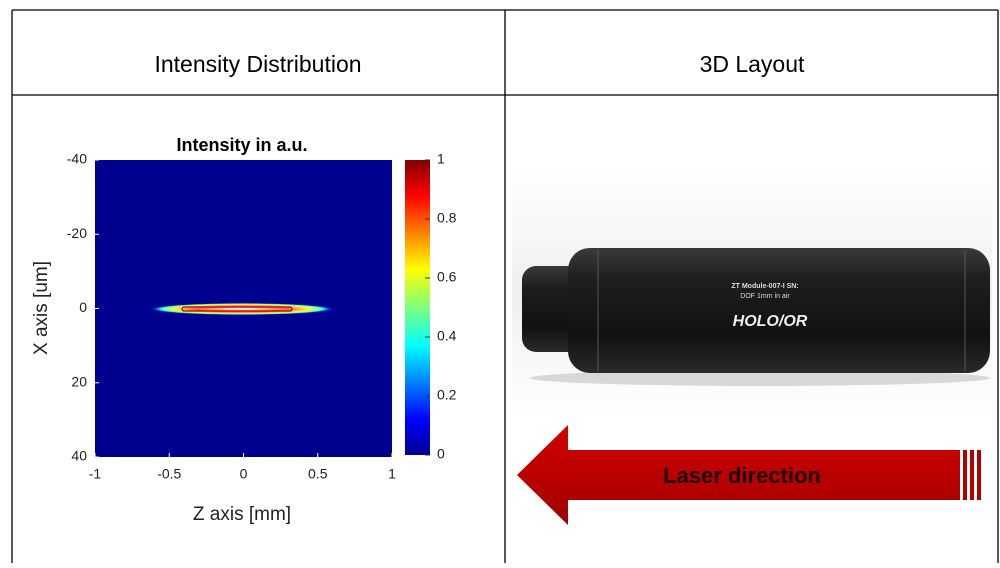 This screenshot has width=1000, height=568. I want to click on y-tick-label: 0, so click(83, 307).